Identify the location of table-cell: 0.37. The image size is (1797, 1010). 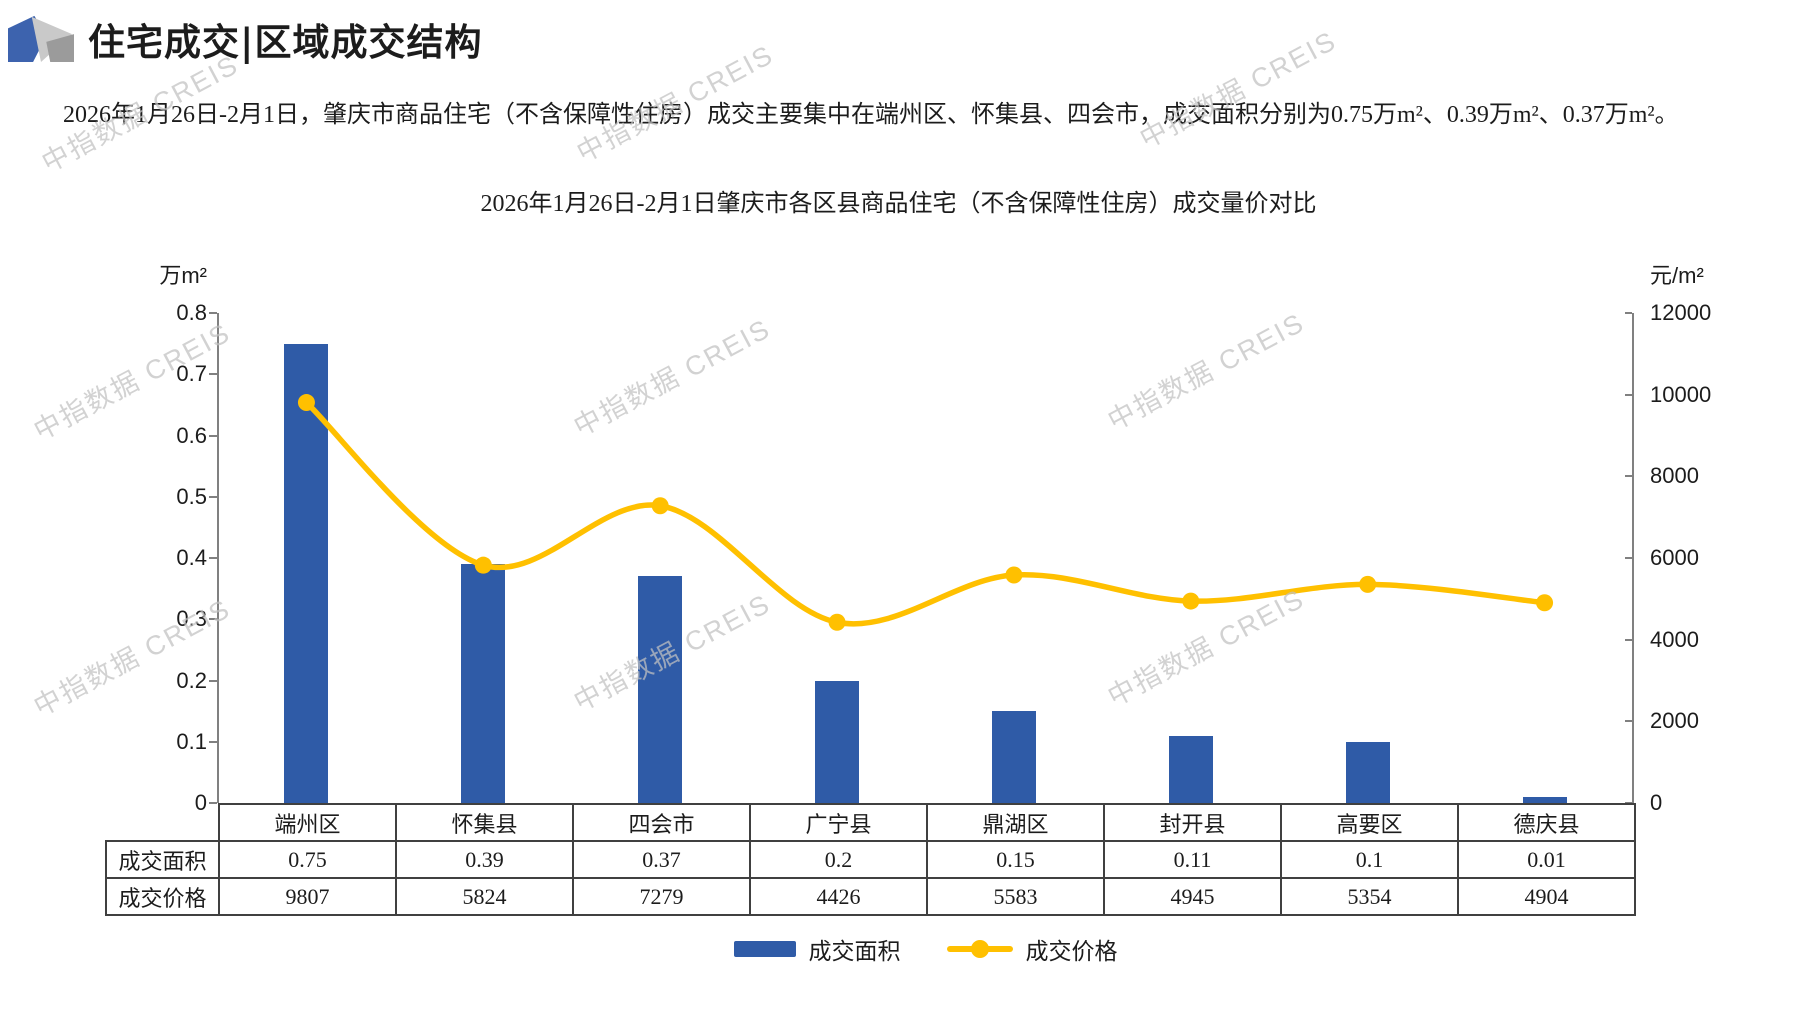
(661, 859).